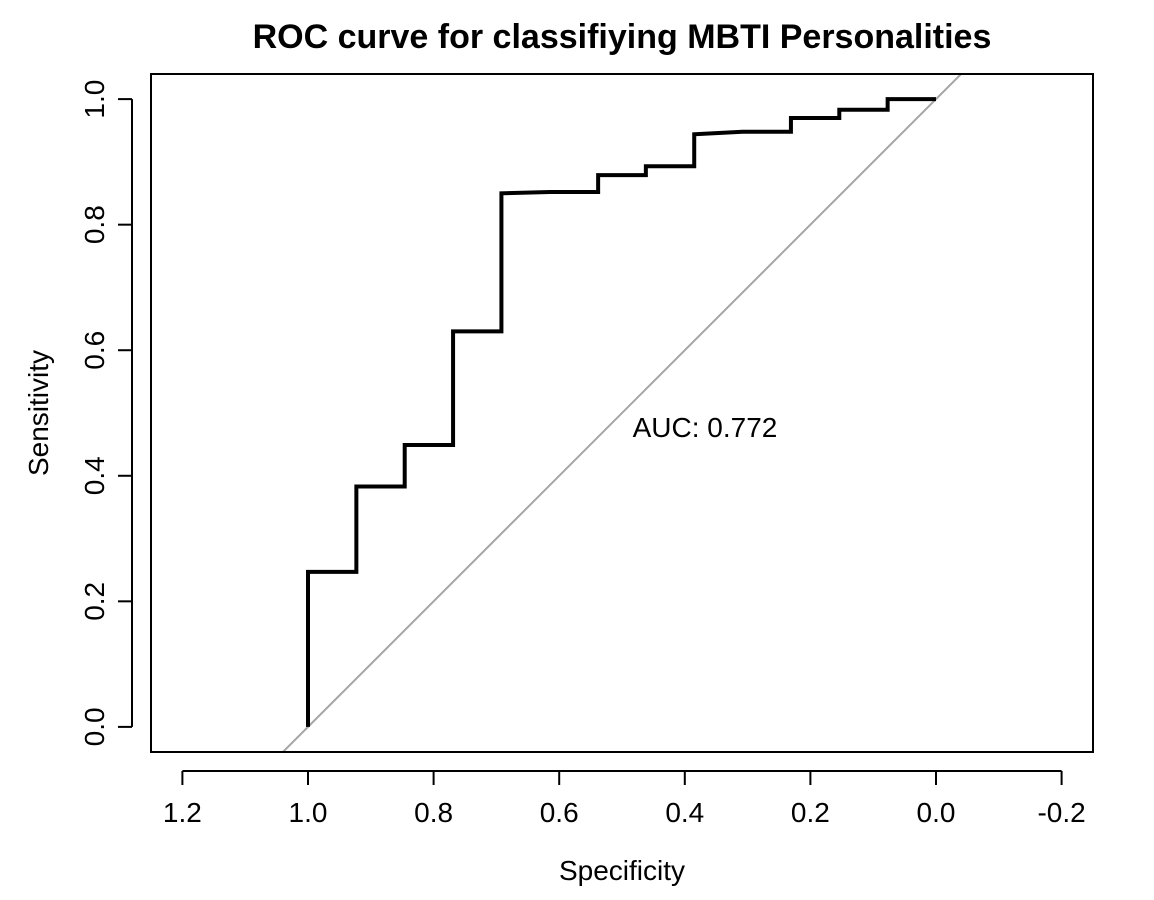  Describe the element at coordinates (1061, 812) in the screenshot. I see `x-tick-label: -0.2` at that location.